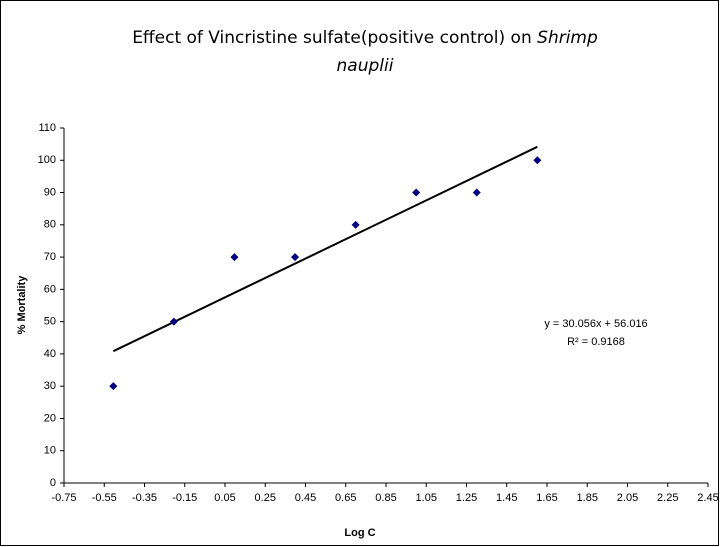  Describe the element at coordinates (50, 418) in the screenshot. I see `y-tick-label: 20` at that location.